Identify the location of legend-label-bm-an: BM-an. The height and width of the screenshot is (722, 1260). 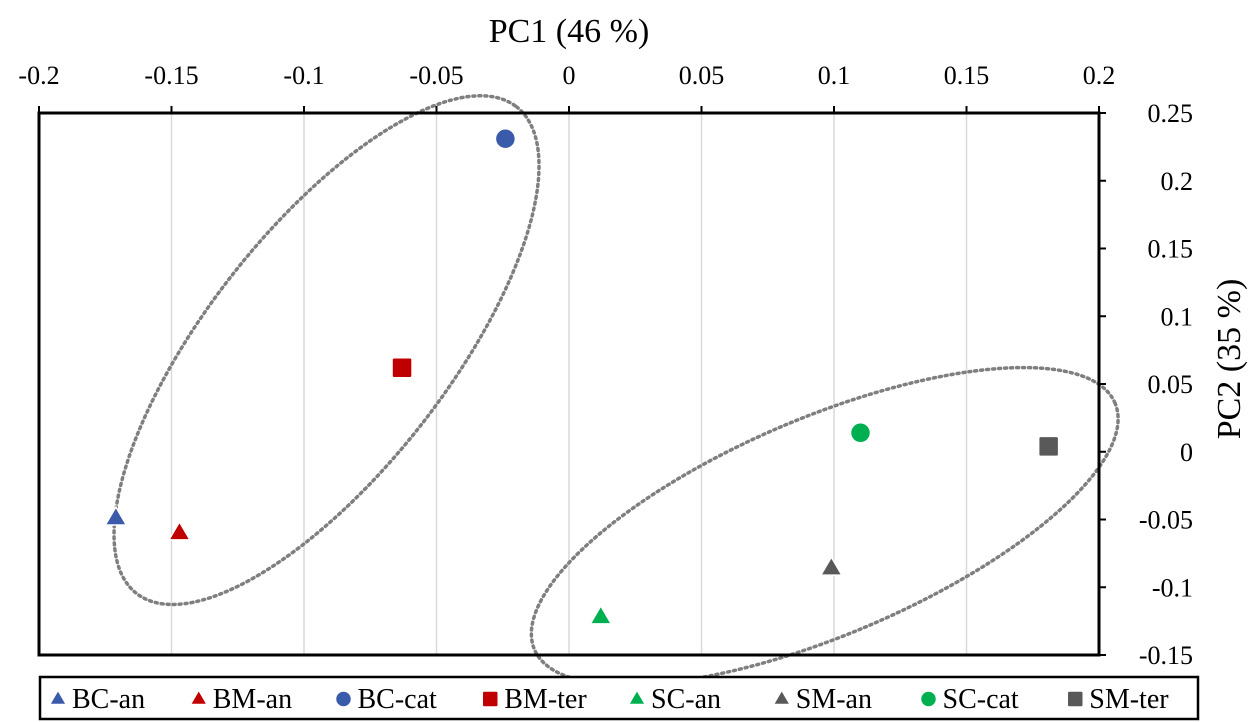
(252, 699).